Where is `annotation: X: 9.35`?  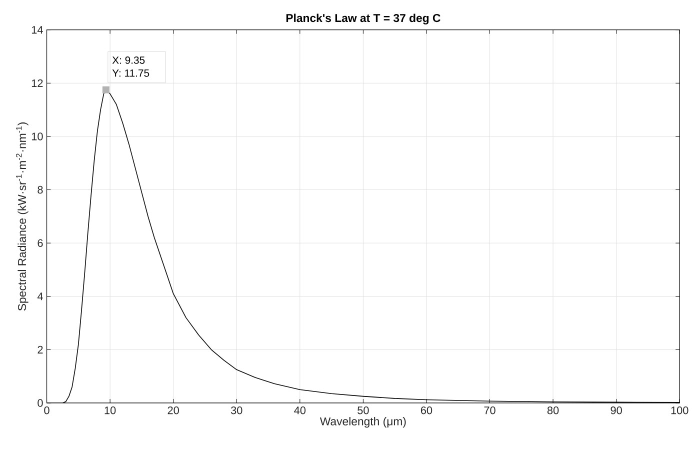 annotation: X: 9.35 is located at coordinates (128, 60).